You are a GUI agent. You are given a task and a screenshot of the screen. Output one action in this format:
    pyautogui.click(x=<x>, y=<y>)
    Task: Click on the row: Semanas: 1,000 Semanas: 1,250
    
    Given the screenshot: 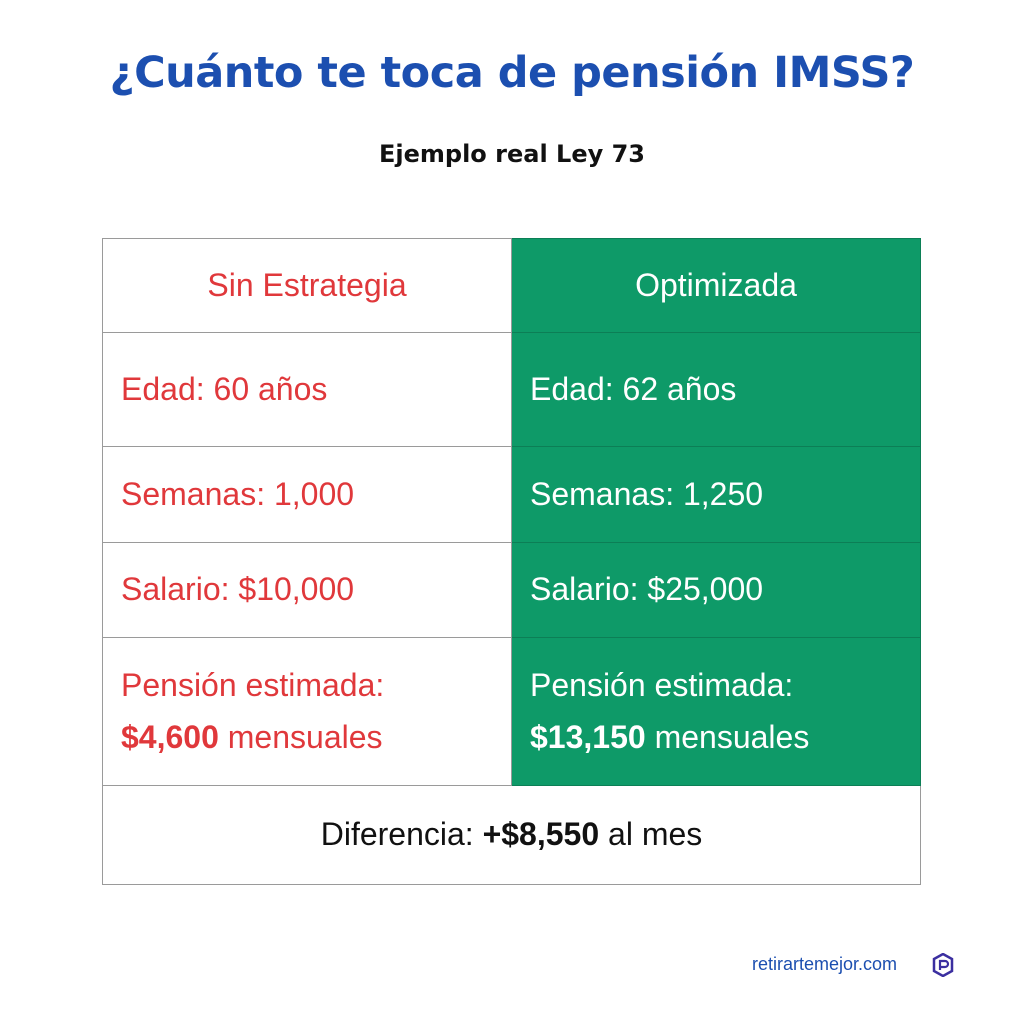 What is the action you would take?
    pyautogui.click(x=511, y=494)
    